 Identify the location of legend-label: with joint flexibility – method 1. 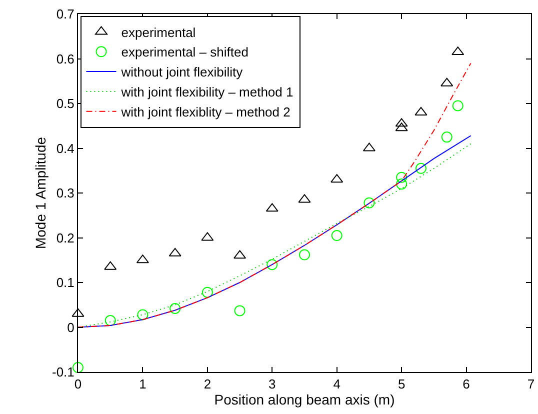
(207, 92).